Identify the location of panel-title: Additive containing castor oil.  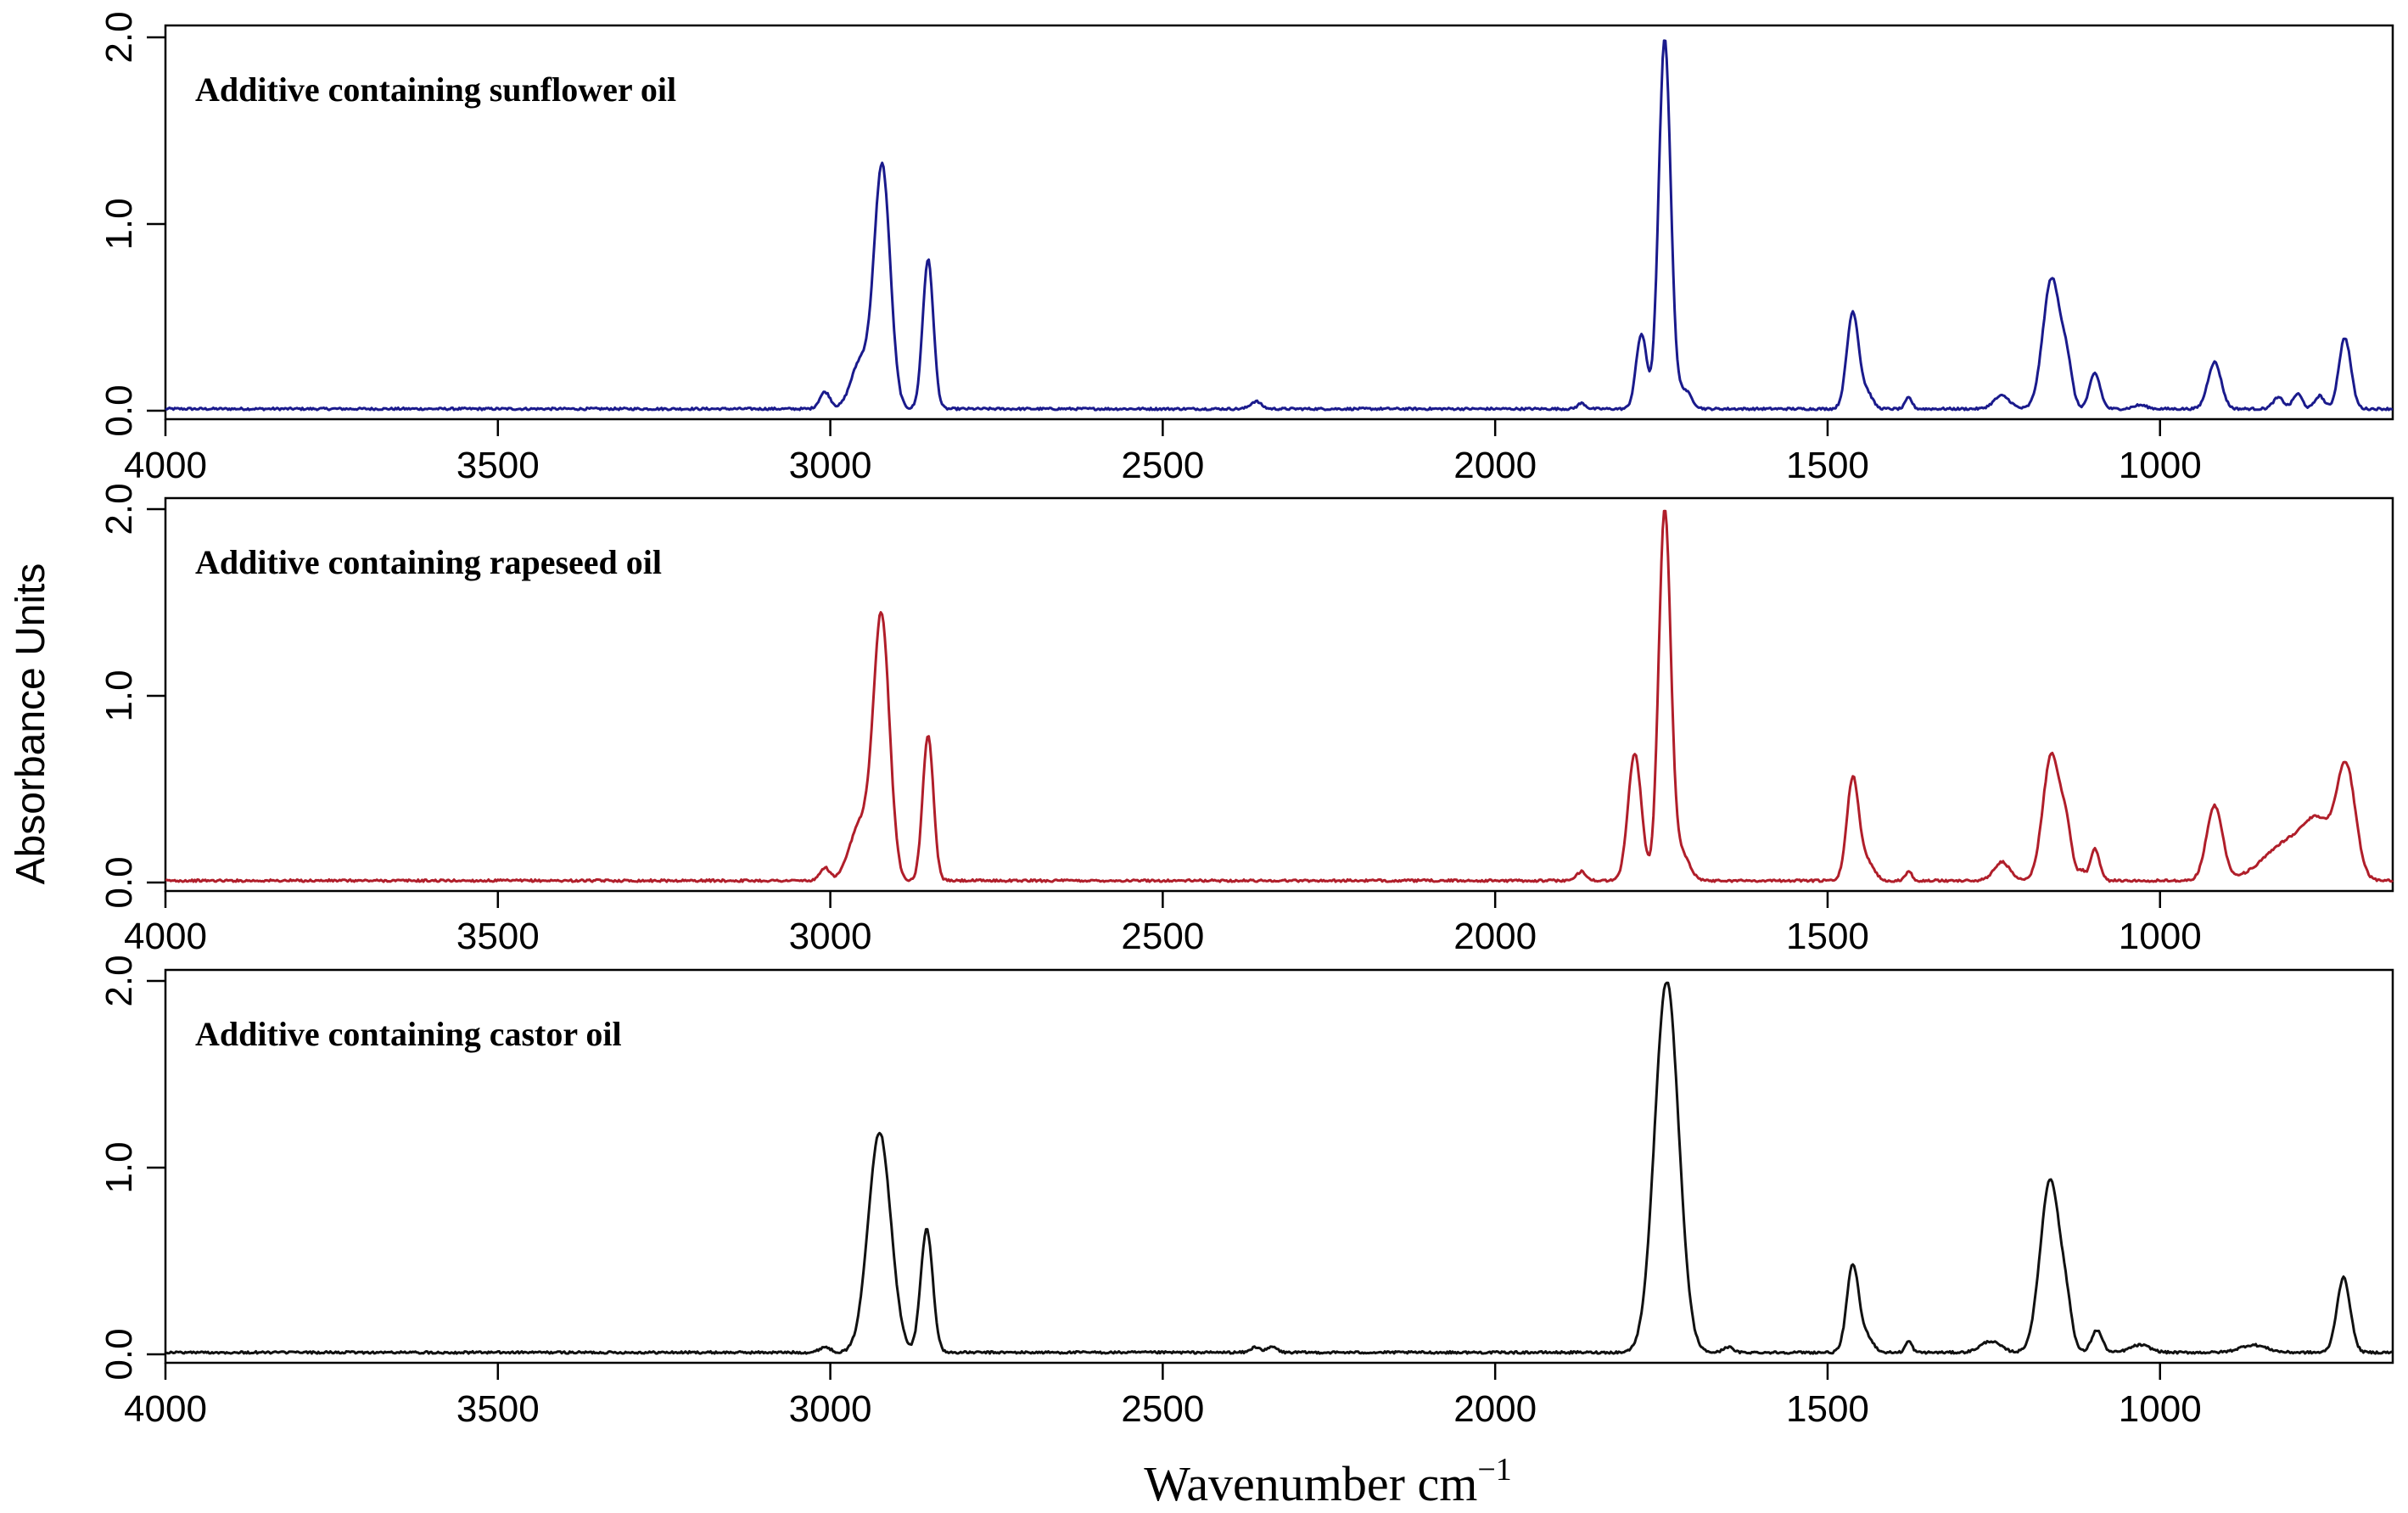
(409, 1034).